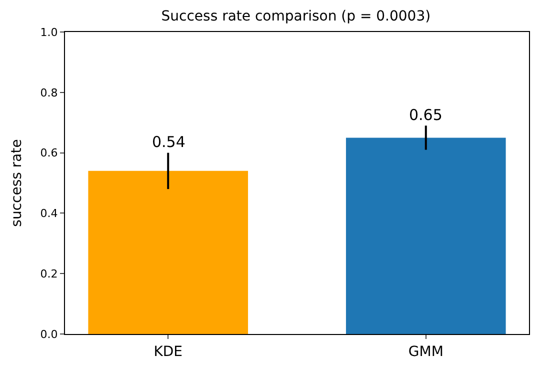  What do you see at coordinates (49, 273) in the screenshot?
I see `y-tick-label: 0.2` at bounding box center [49, 273].